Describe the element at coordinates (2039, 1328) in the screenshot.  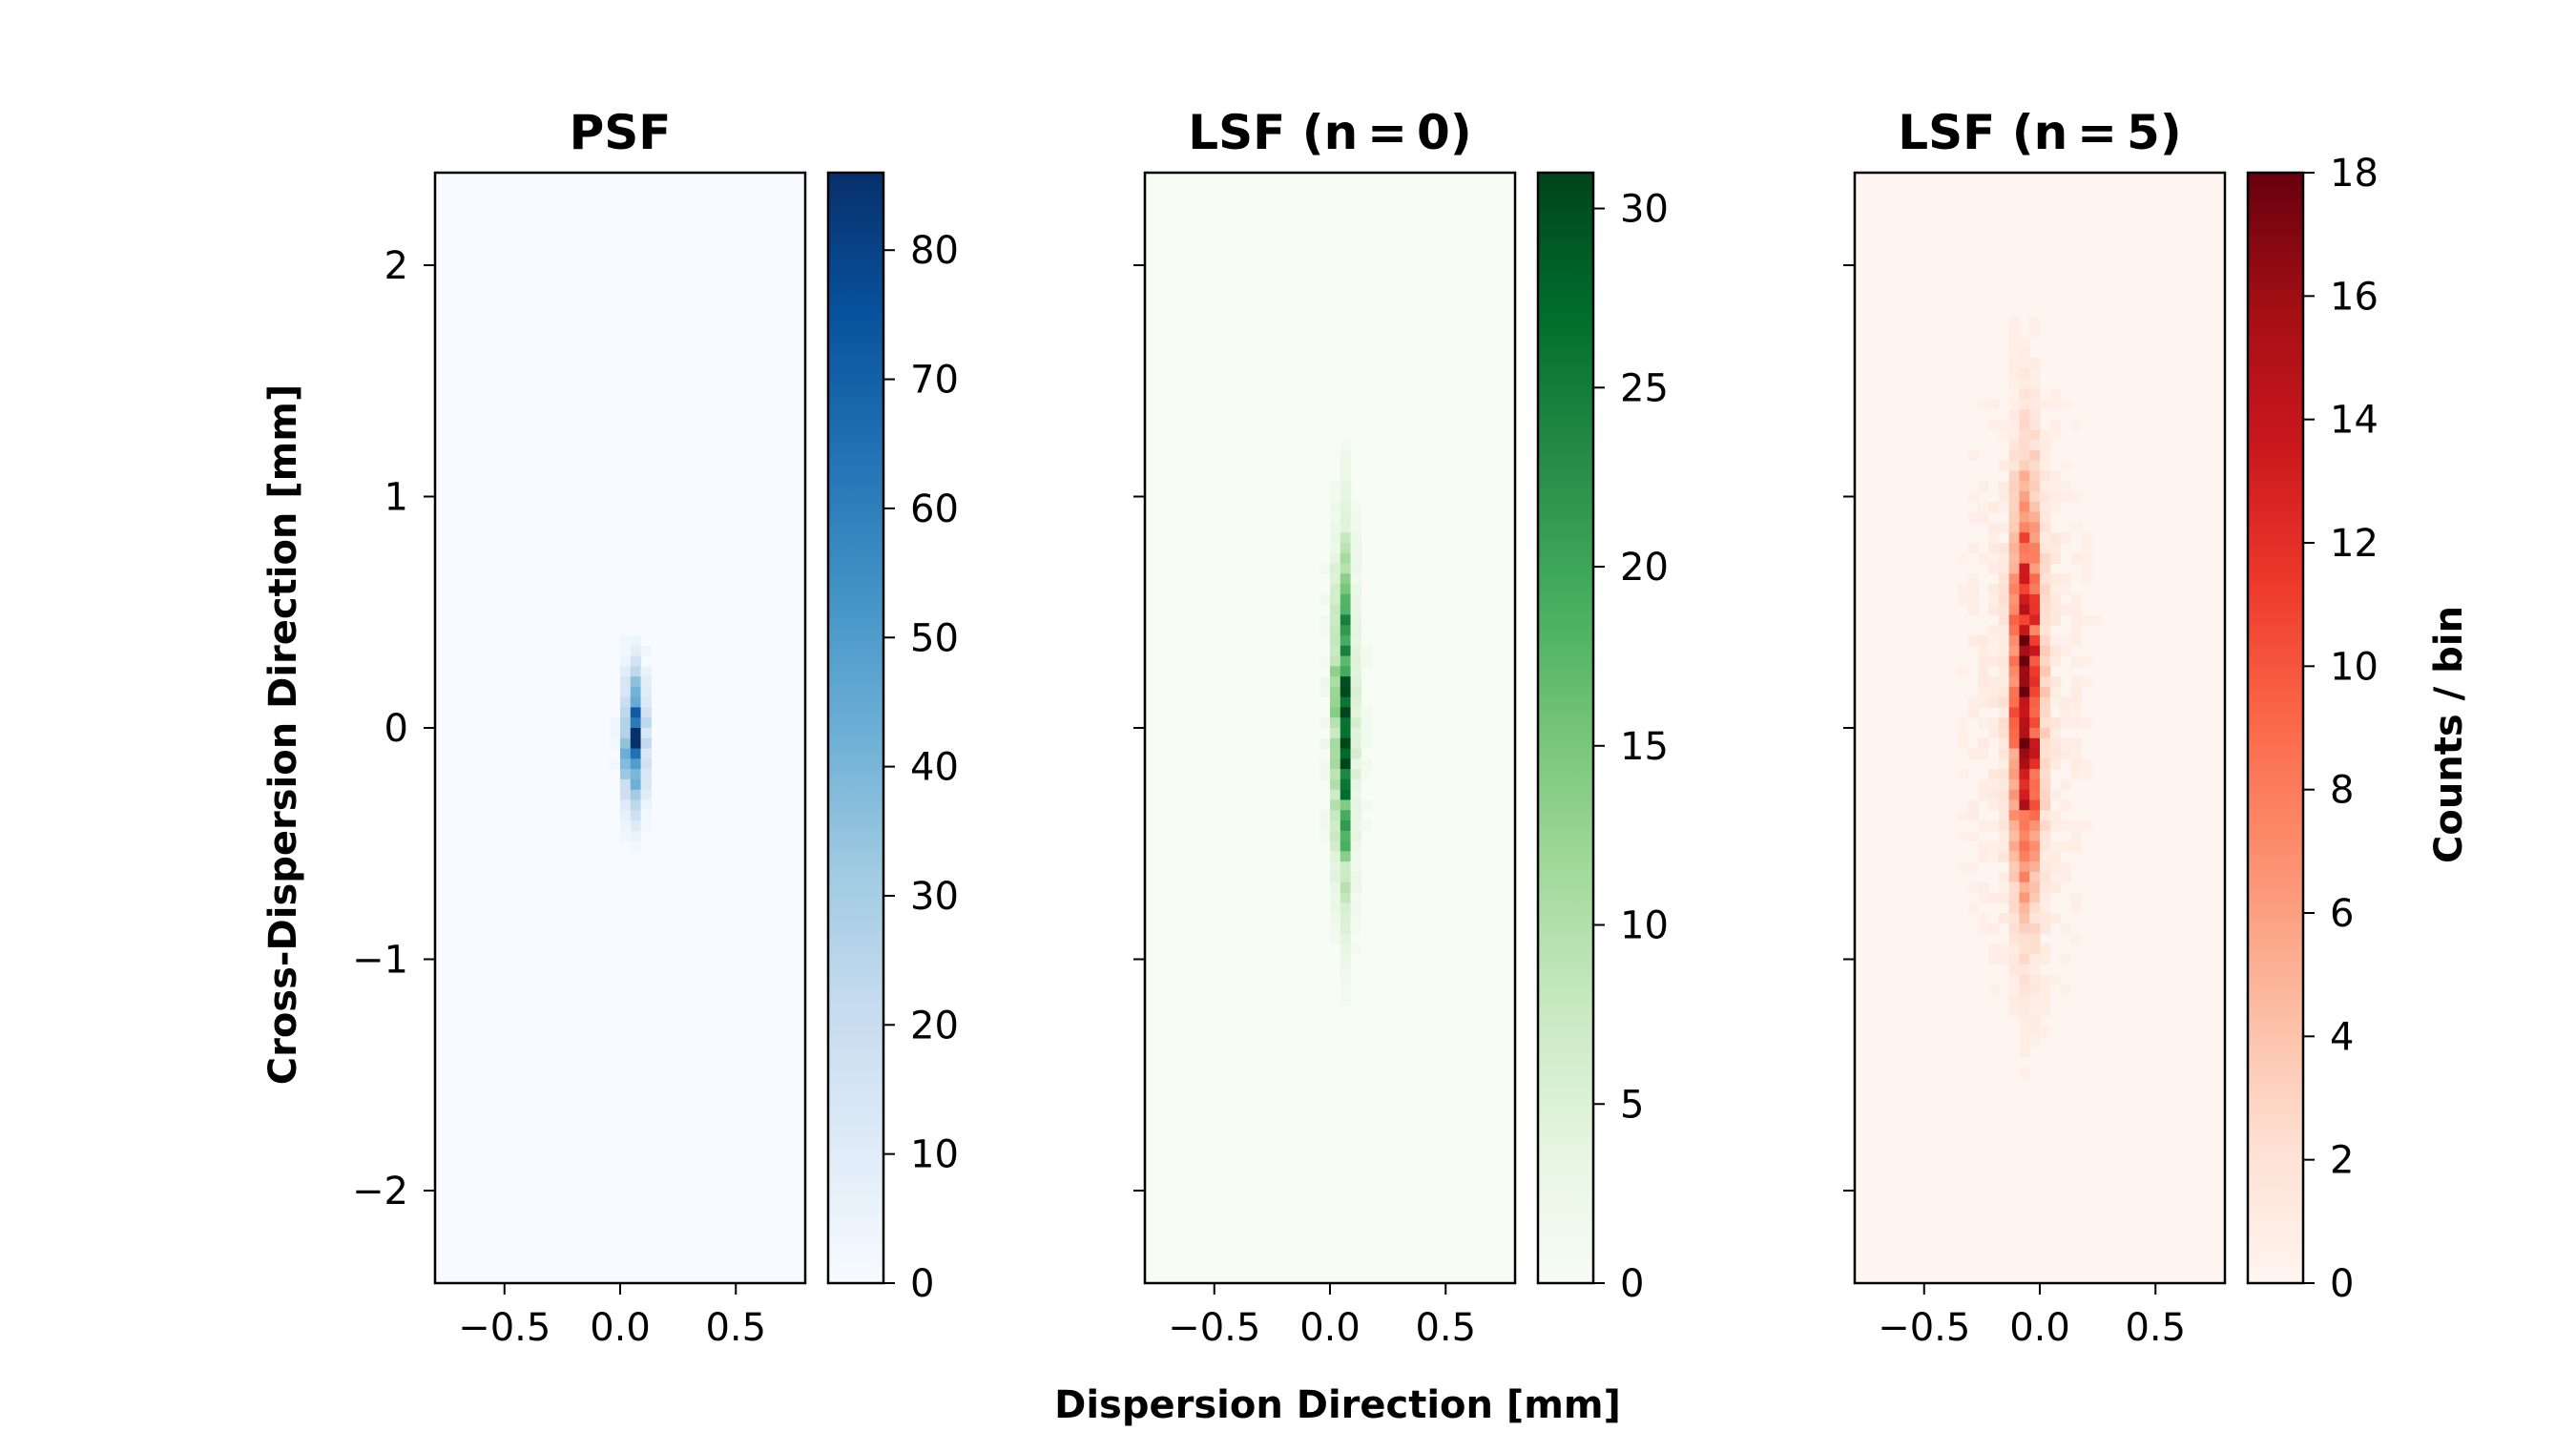
I see `x-tick-label: 0.0` at that location.